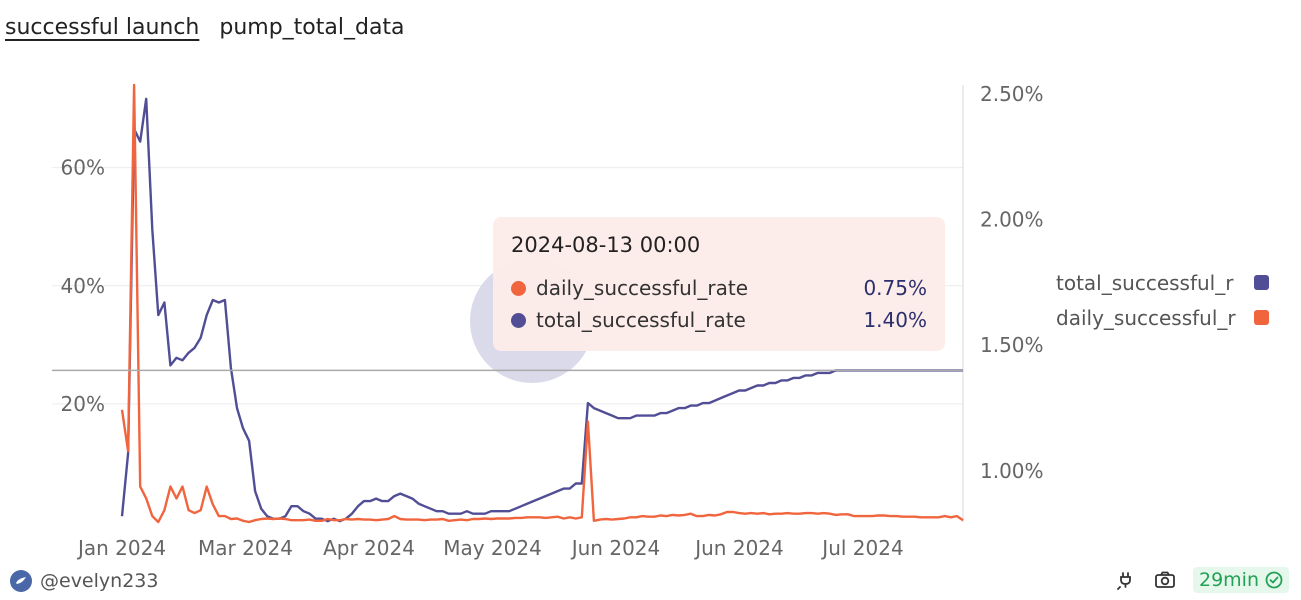 Image resolution: width=1301 pixels, height=600 pixels. Describe the element at coordinates (518, 288) in the screenshot. I see `tooltip-dot-daily` at that location.